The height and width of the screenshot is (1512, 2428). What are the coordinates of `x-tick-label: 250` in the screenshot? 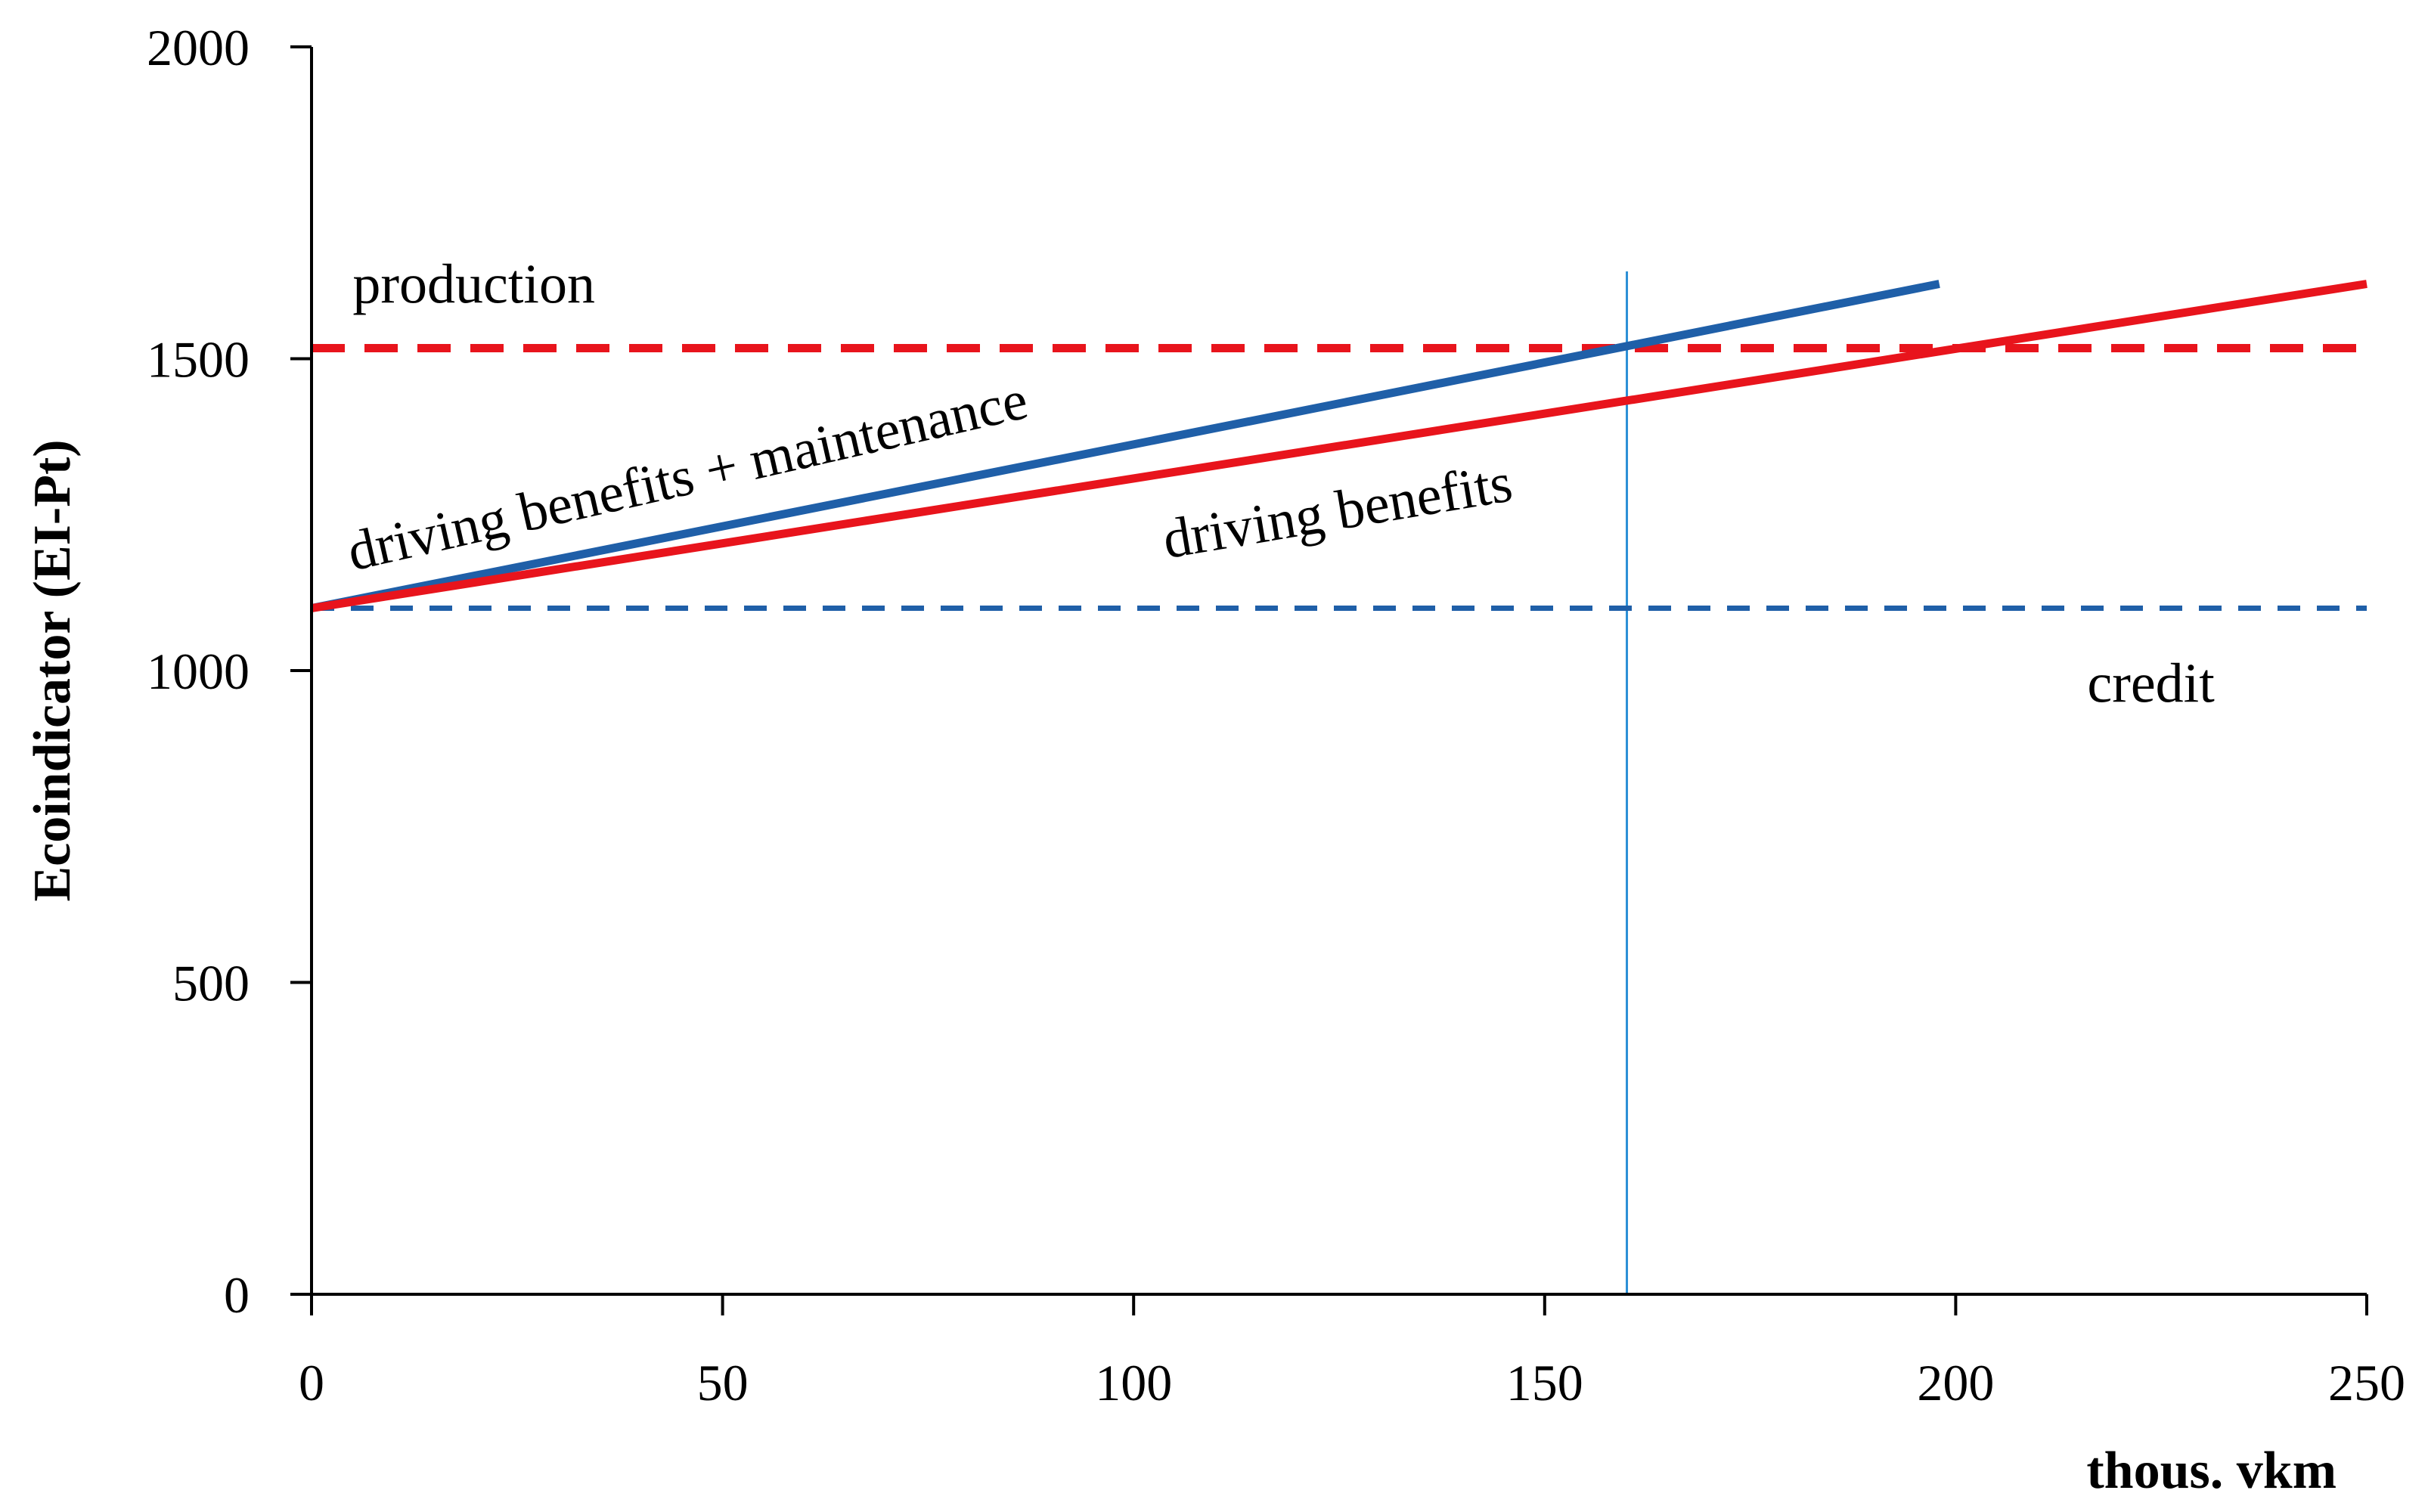 It's located at (2366, 1382).